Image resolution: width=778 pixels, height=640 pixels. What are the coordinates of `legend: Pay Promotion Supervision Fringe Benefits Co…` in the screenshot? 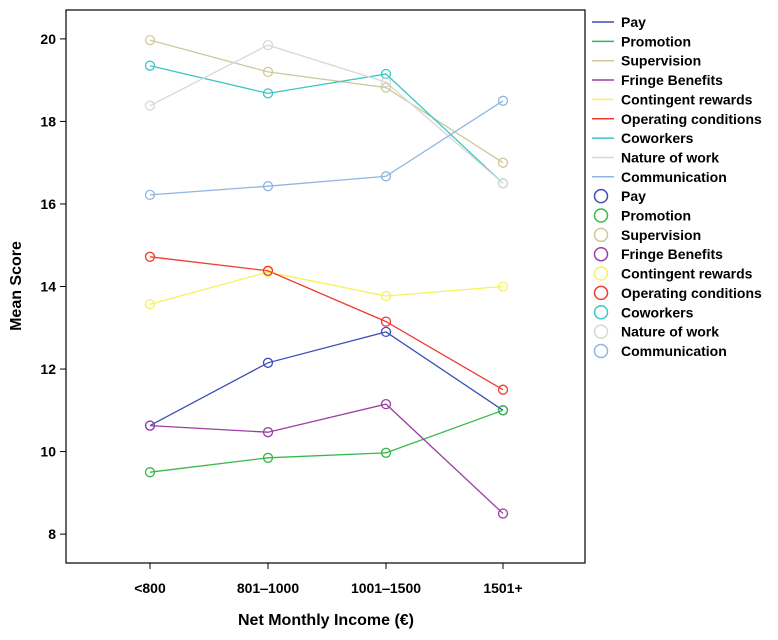 It's located at (677, 186).